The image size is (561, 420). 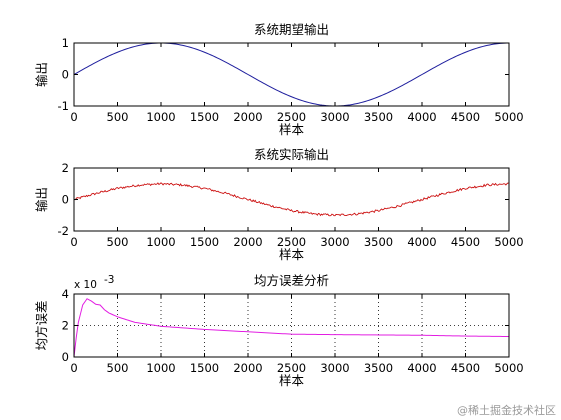 What do you see at coordinates (41, 74) in the screenshot?
I see `y-axis-label-expected-output: 输出` at bounding box center [41, 74].